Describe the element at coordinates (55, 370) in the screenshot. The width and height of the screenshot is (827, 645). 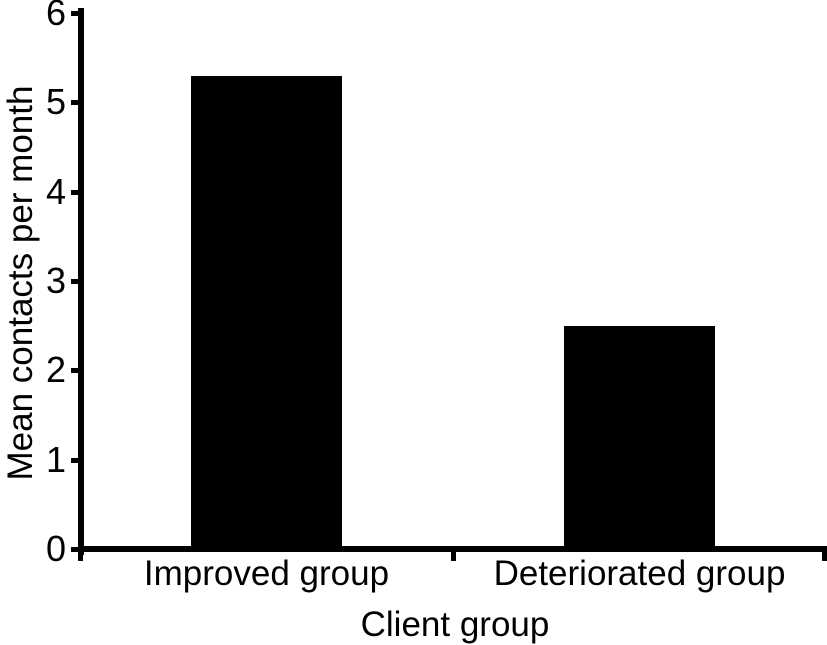
I see `y-tick-label: 2` at that location.